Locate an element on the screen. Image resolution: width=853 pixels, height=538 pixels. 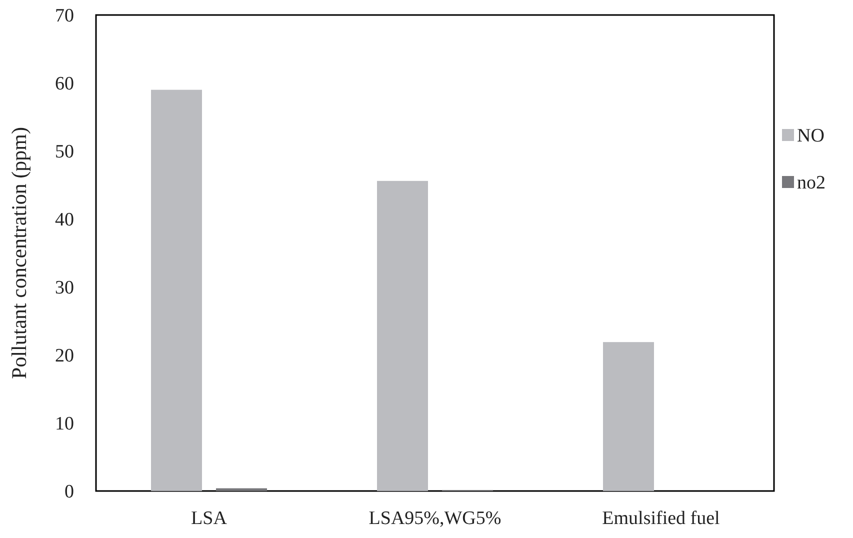
y-tick-label: 20 is located at coordinates (64, 356).